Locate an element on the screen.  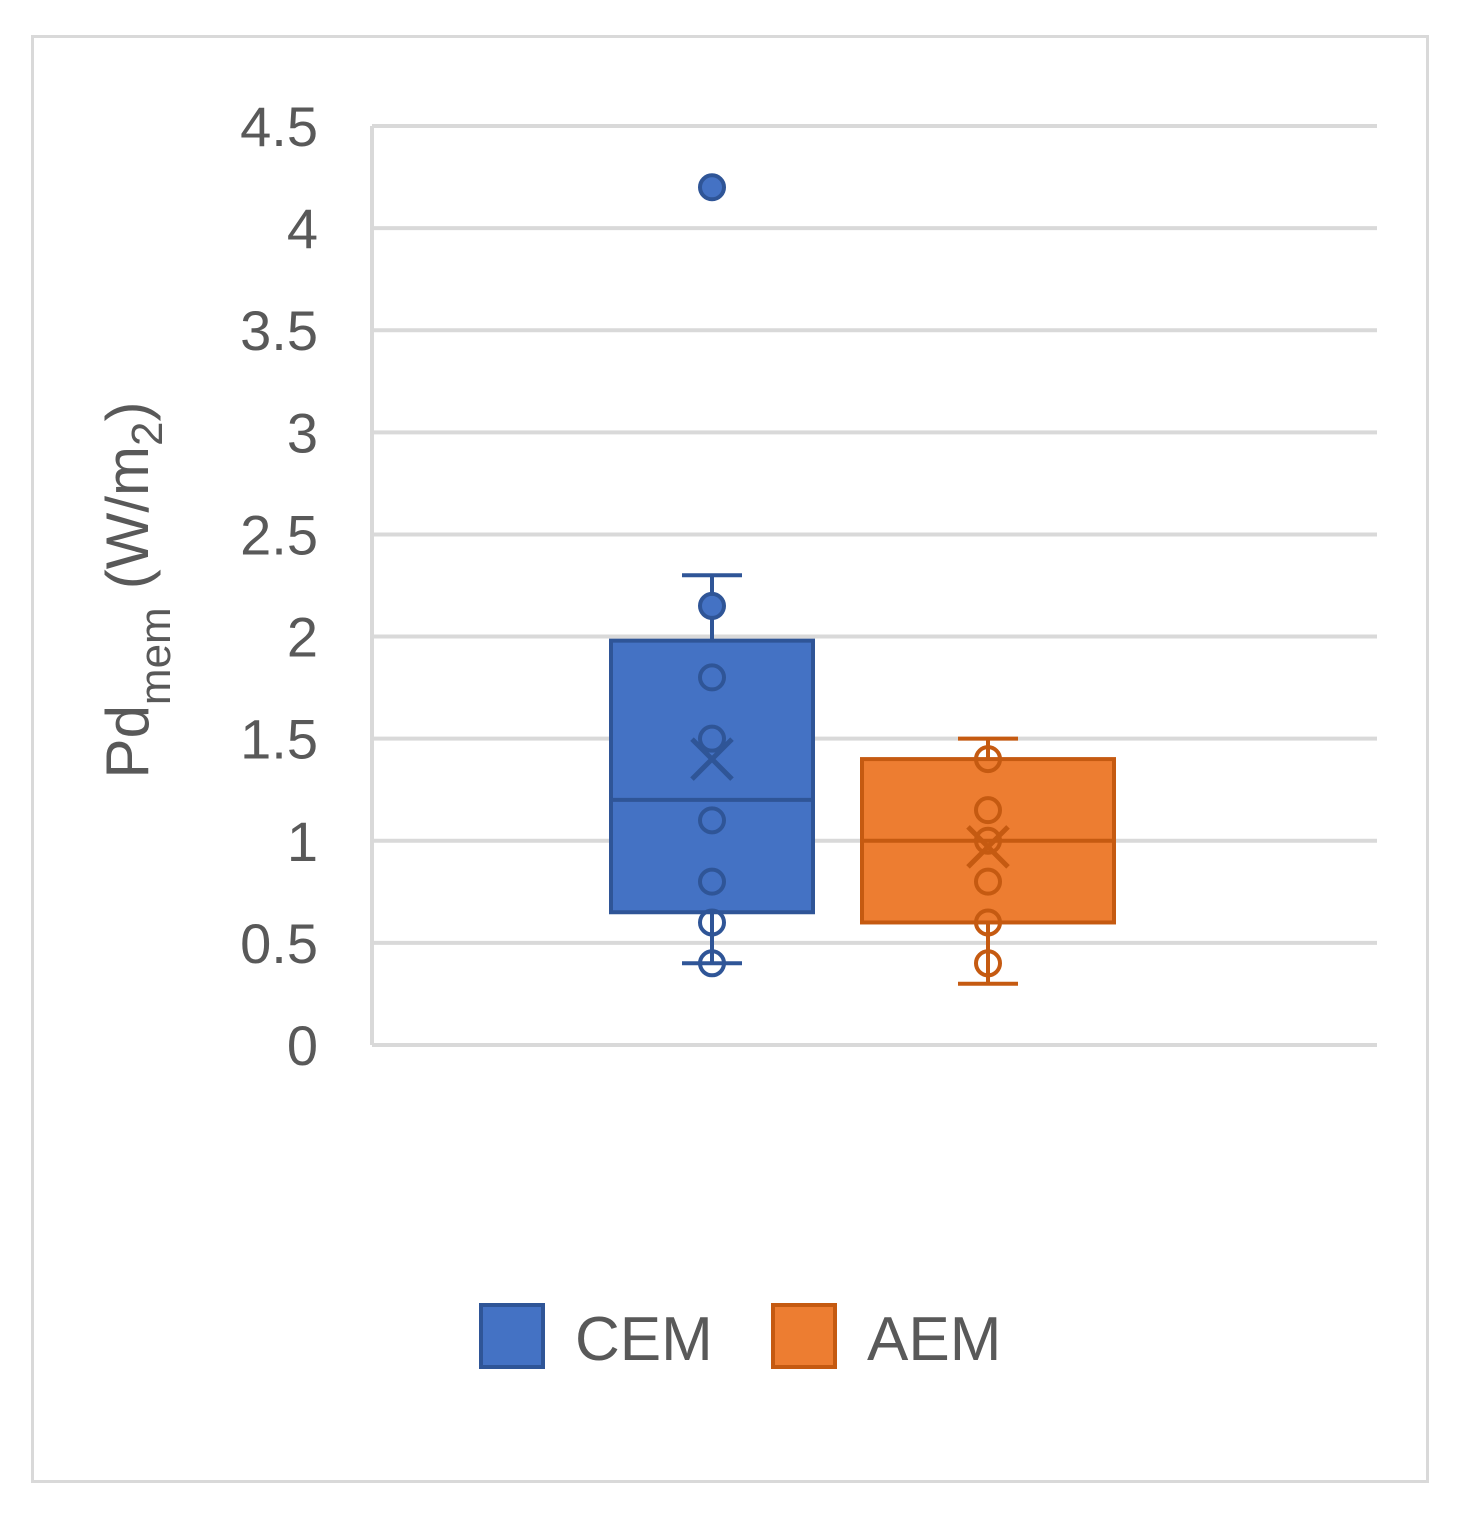
y-tick-label: 3.5 is located at coordinates (279, 330).